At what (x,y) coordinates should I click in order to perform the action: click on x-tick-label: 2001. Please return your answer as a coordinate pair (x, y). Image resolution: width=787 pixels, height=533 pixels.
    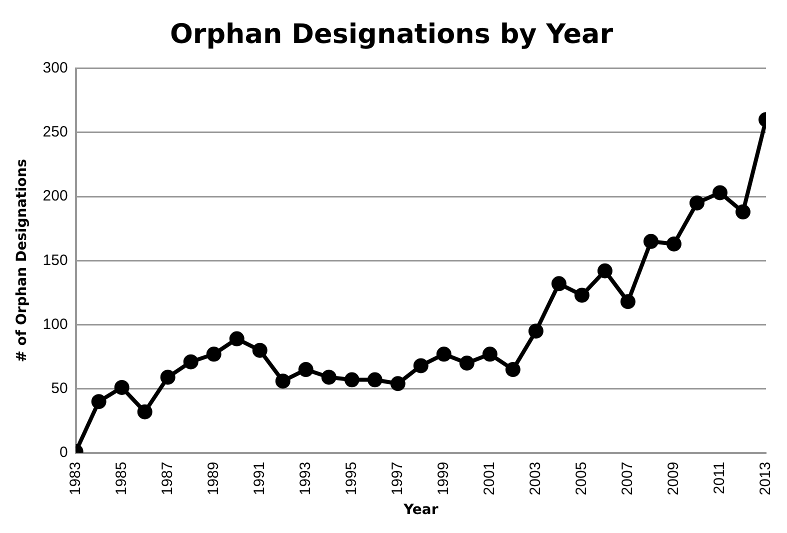
    Looking at the image, I should click on (489, 479).